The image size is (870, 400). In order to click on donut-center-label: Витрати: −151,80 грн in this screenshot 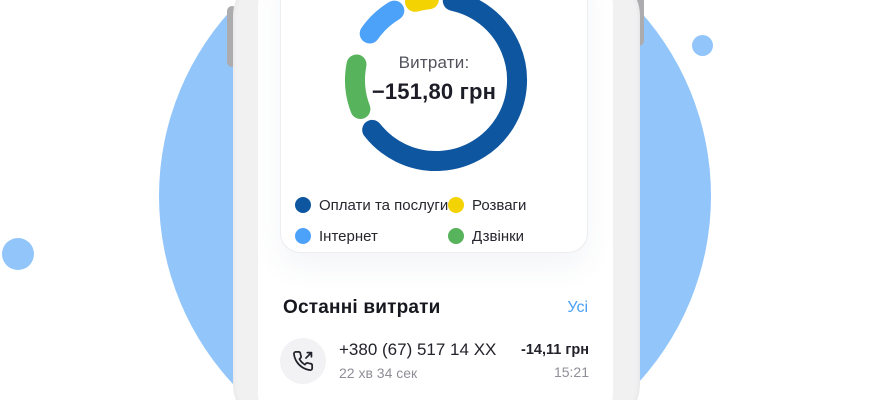, I will do `click(434, 79)`.